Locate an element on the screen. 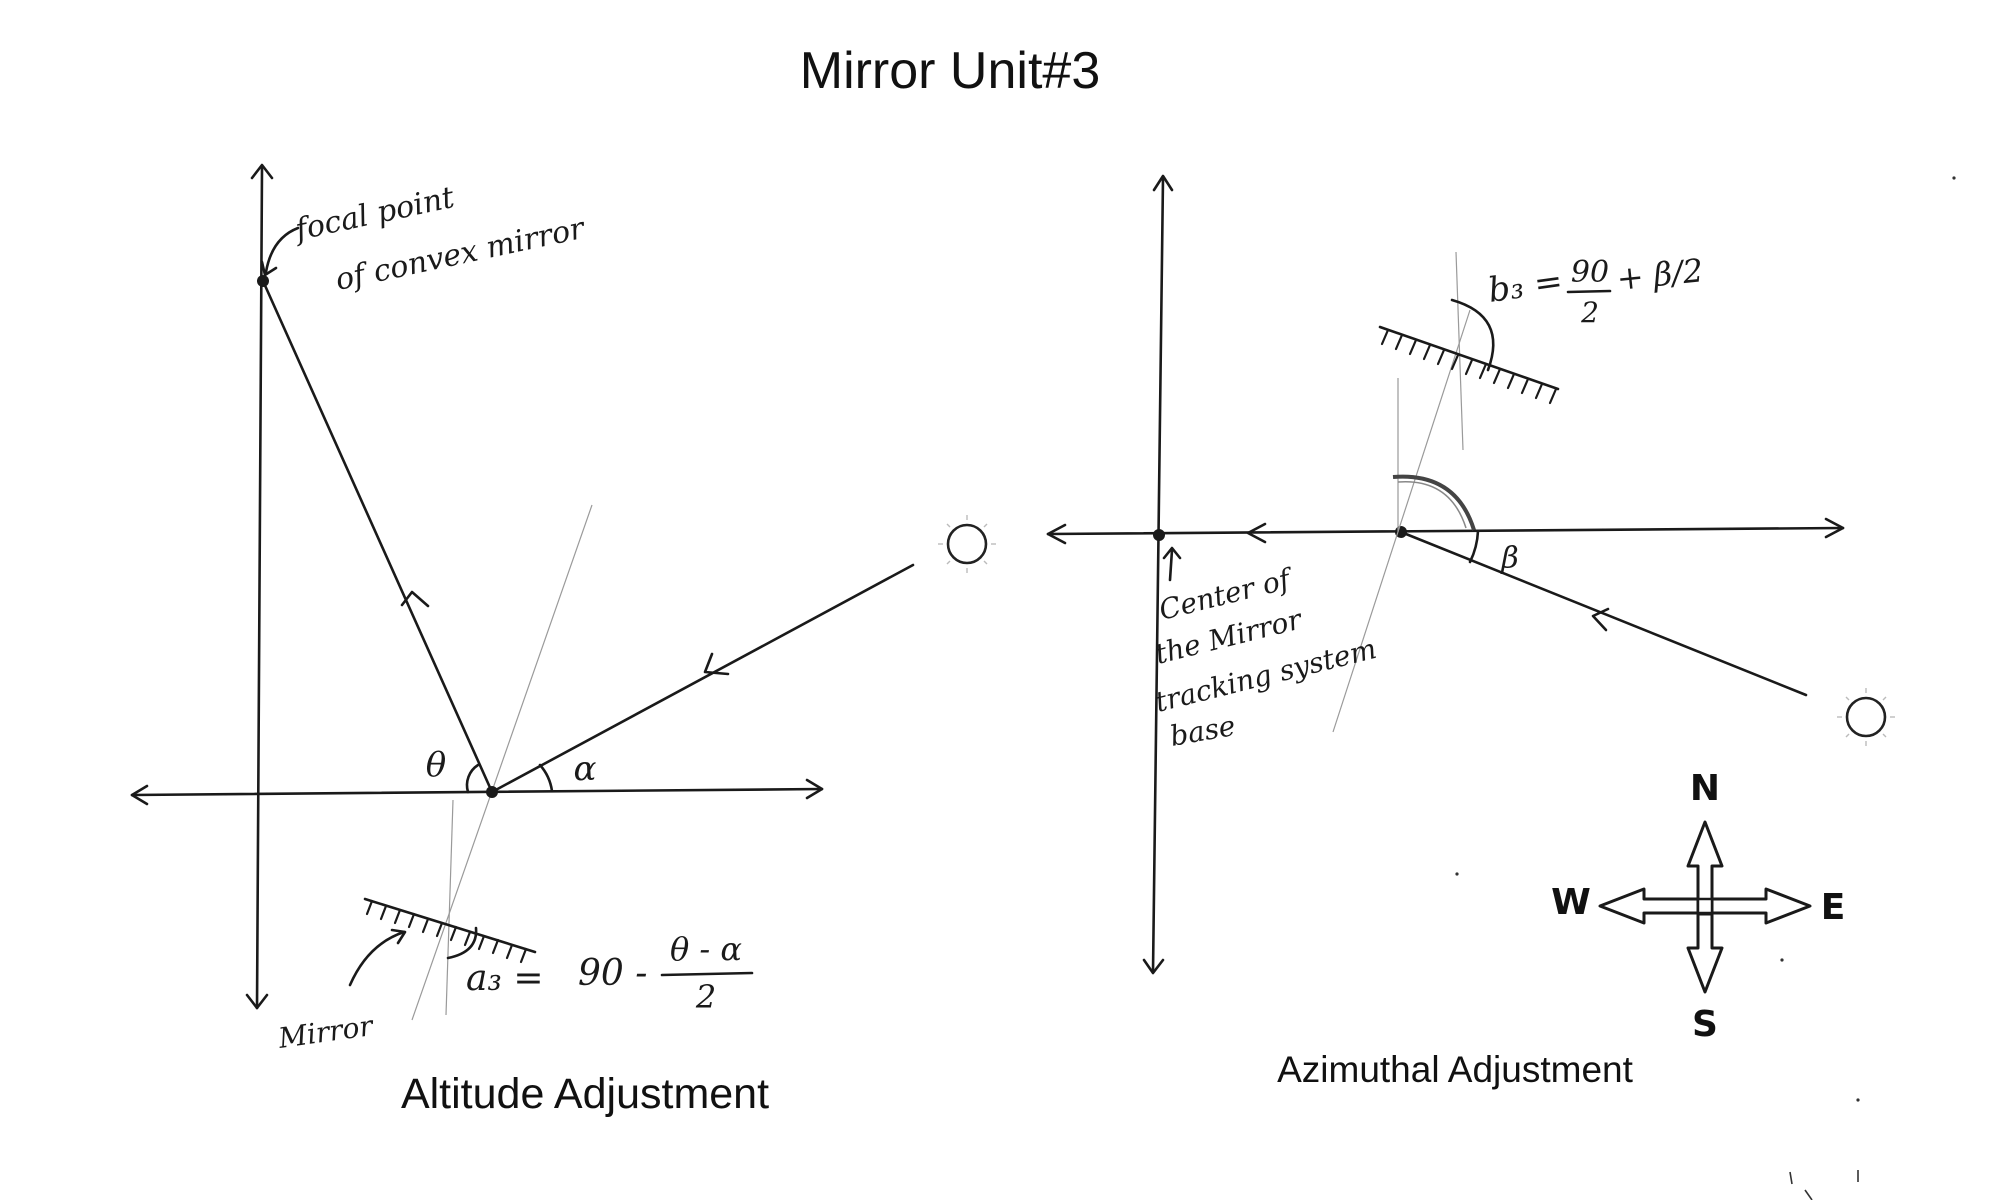 The width and height of the screenshot is (2000, 1200). azimuthal-formula-rhs: + β/2 is located at coordinates (1660, 274).